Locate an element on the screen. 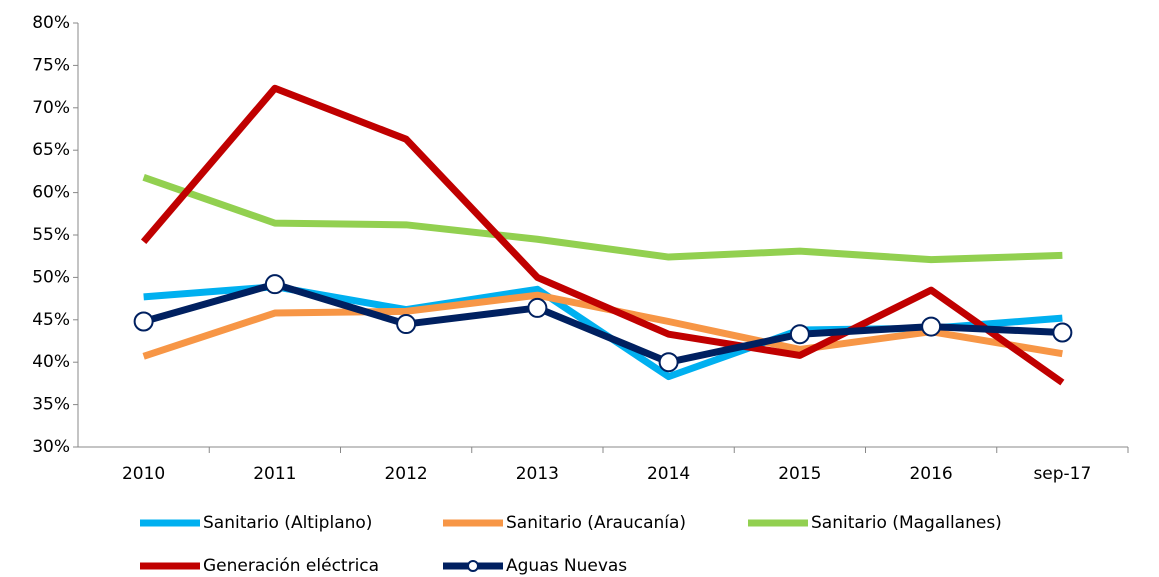 This screenshot has height=577, width=1159. y-tick-label: 60% is located at coordinates (51, 193).